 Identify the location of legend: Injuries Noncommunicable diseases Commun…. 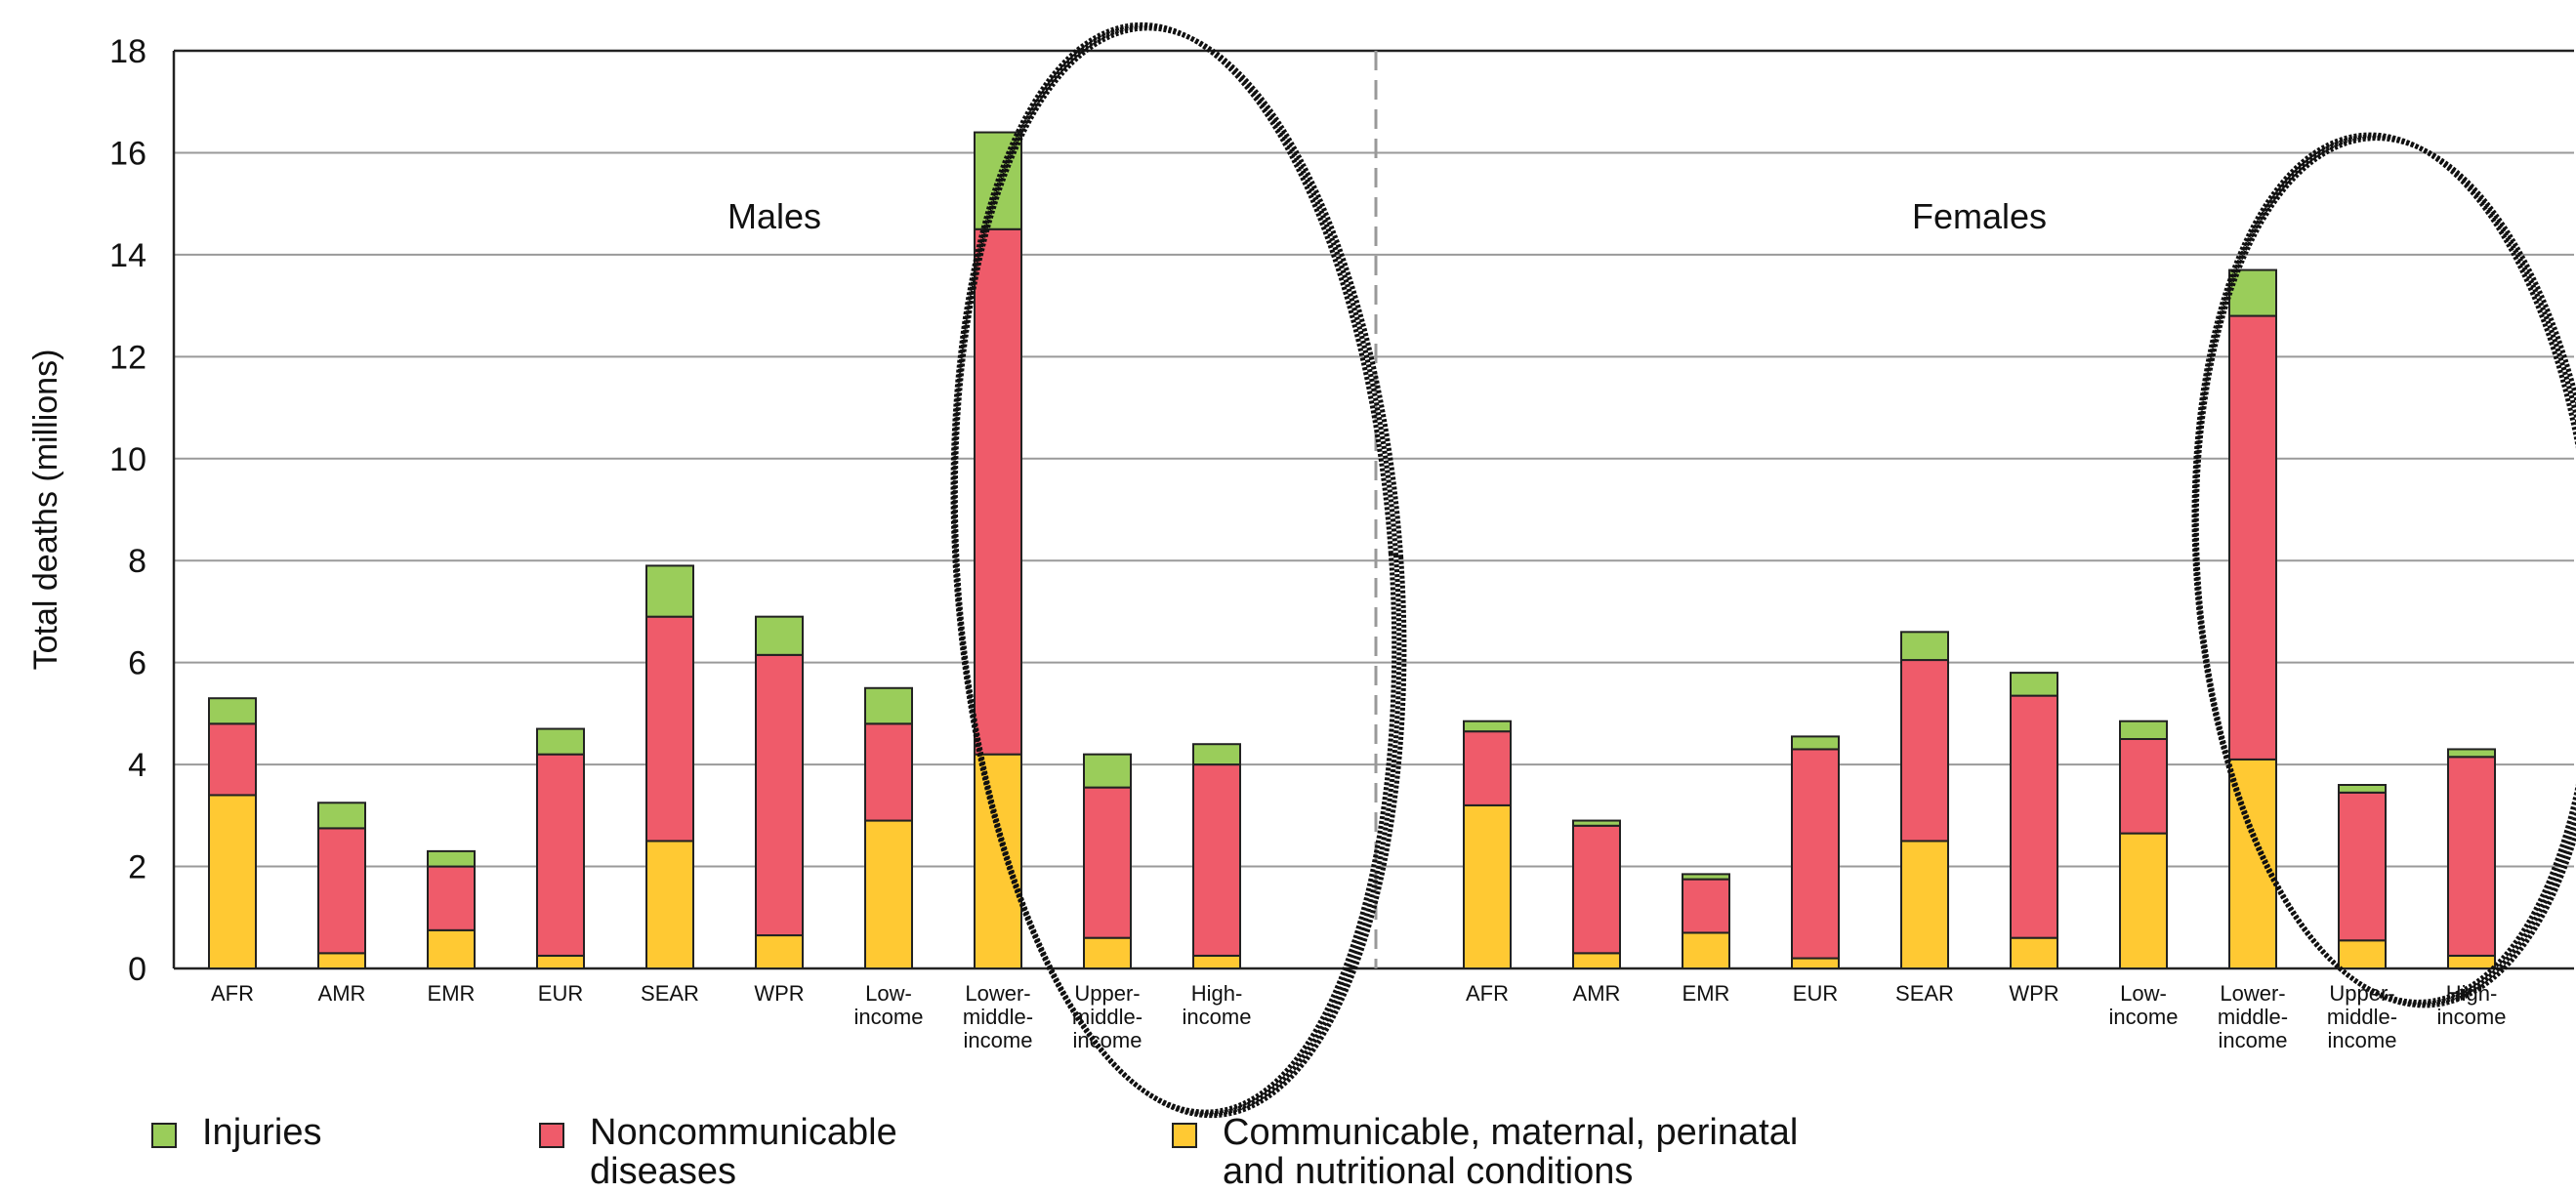
(1288, 1152).